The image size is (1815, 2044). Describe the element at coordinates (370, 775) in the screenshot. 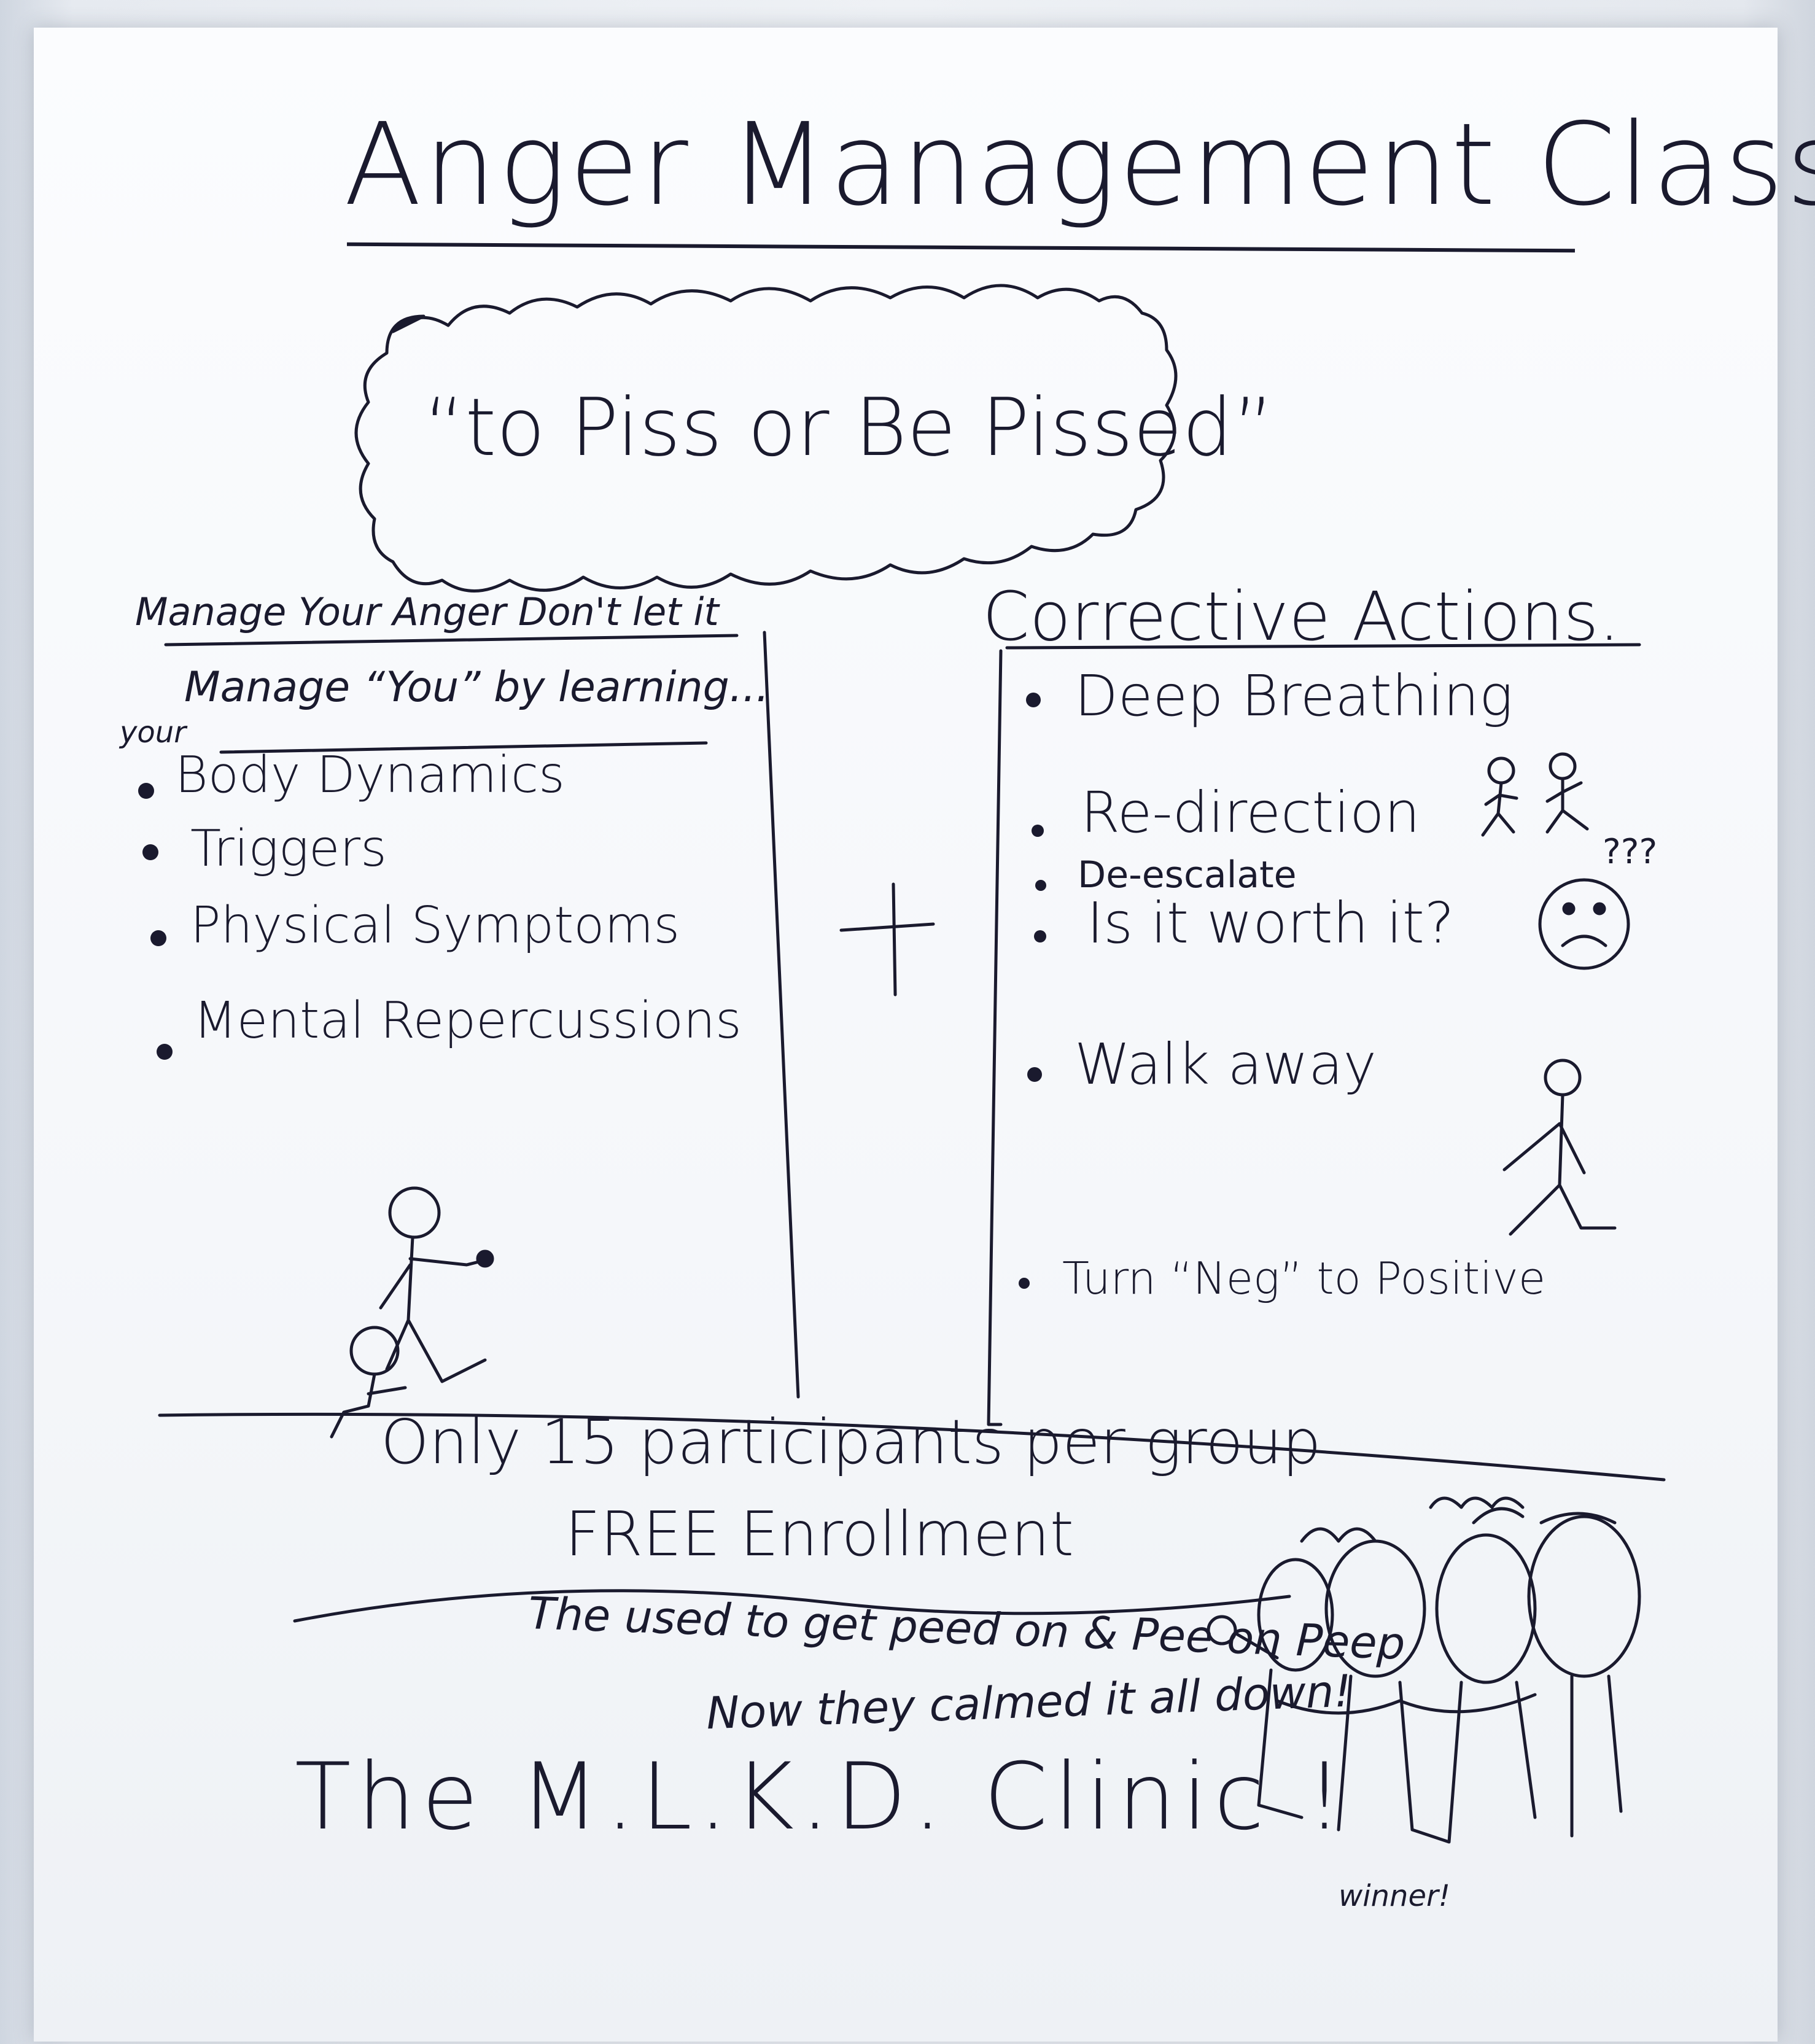

I see `list-item-body-dynamics: Body Dynamics` at that location.